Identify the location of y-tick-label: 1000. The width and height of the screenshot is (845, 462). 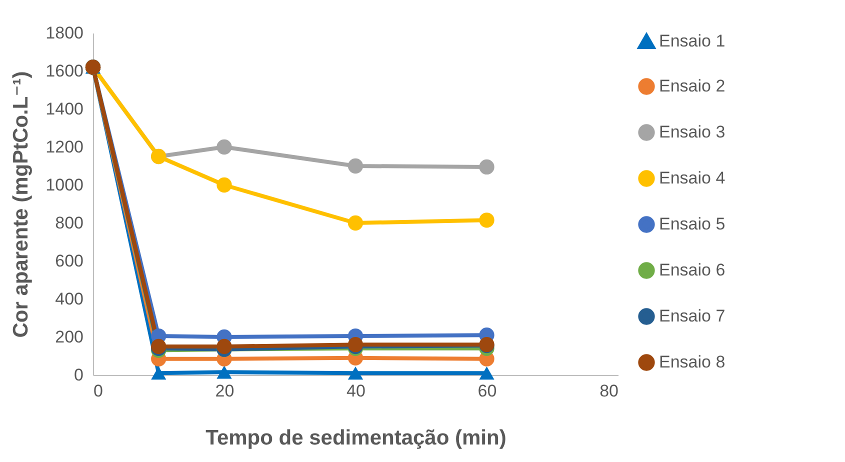
(65, 185).